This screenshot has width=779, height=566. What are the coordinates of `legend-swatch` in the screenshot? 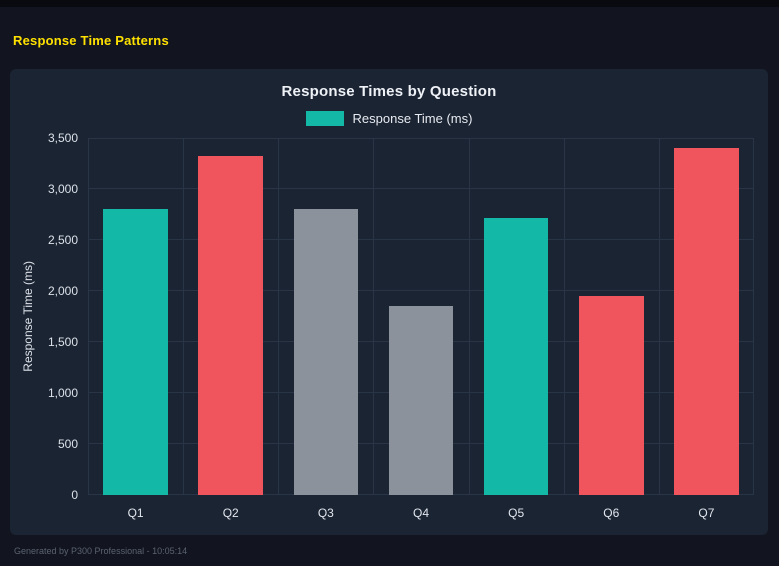 It's located at (324, 118).